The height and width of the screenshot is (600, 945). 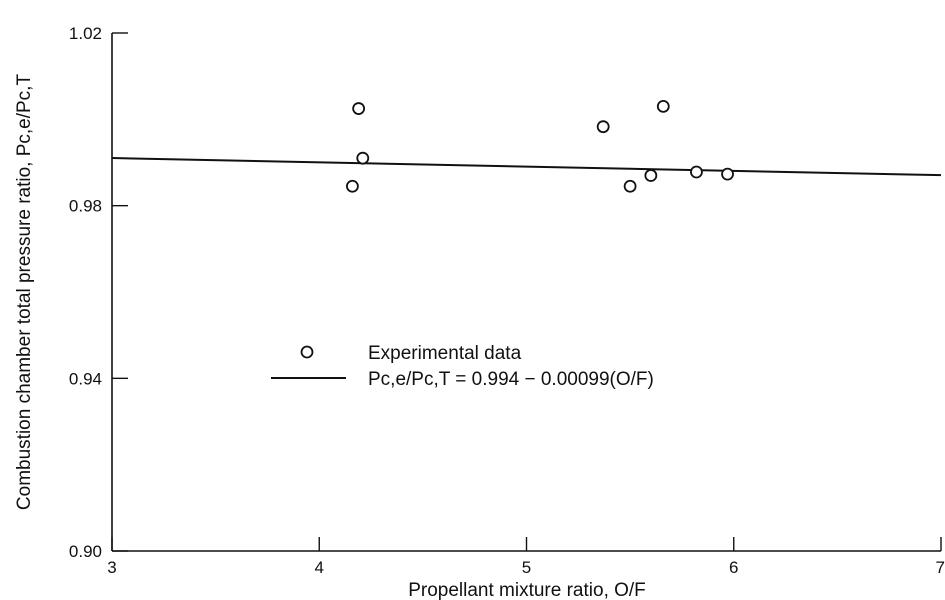 What do you see at coordinates (445, 353) in the screenshot?
I see `legend-label-experimental: Experimental data` at bounding box center [445, 353].